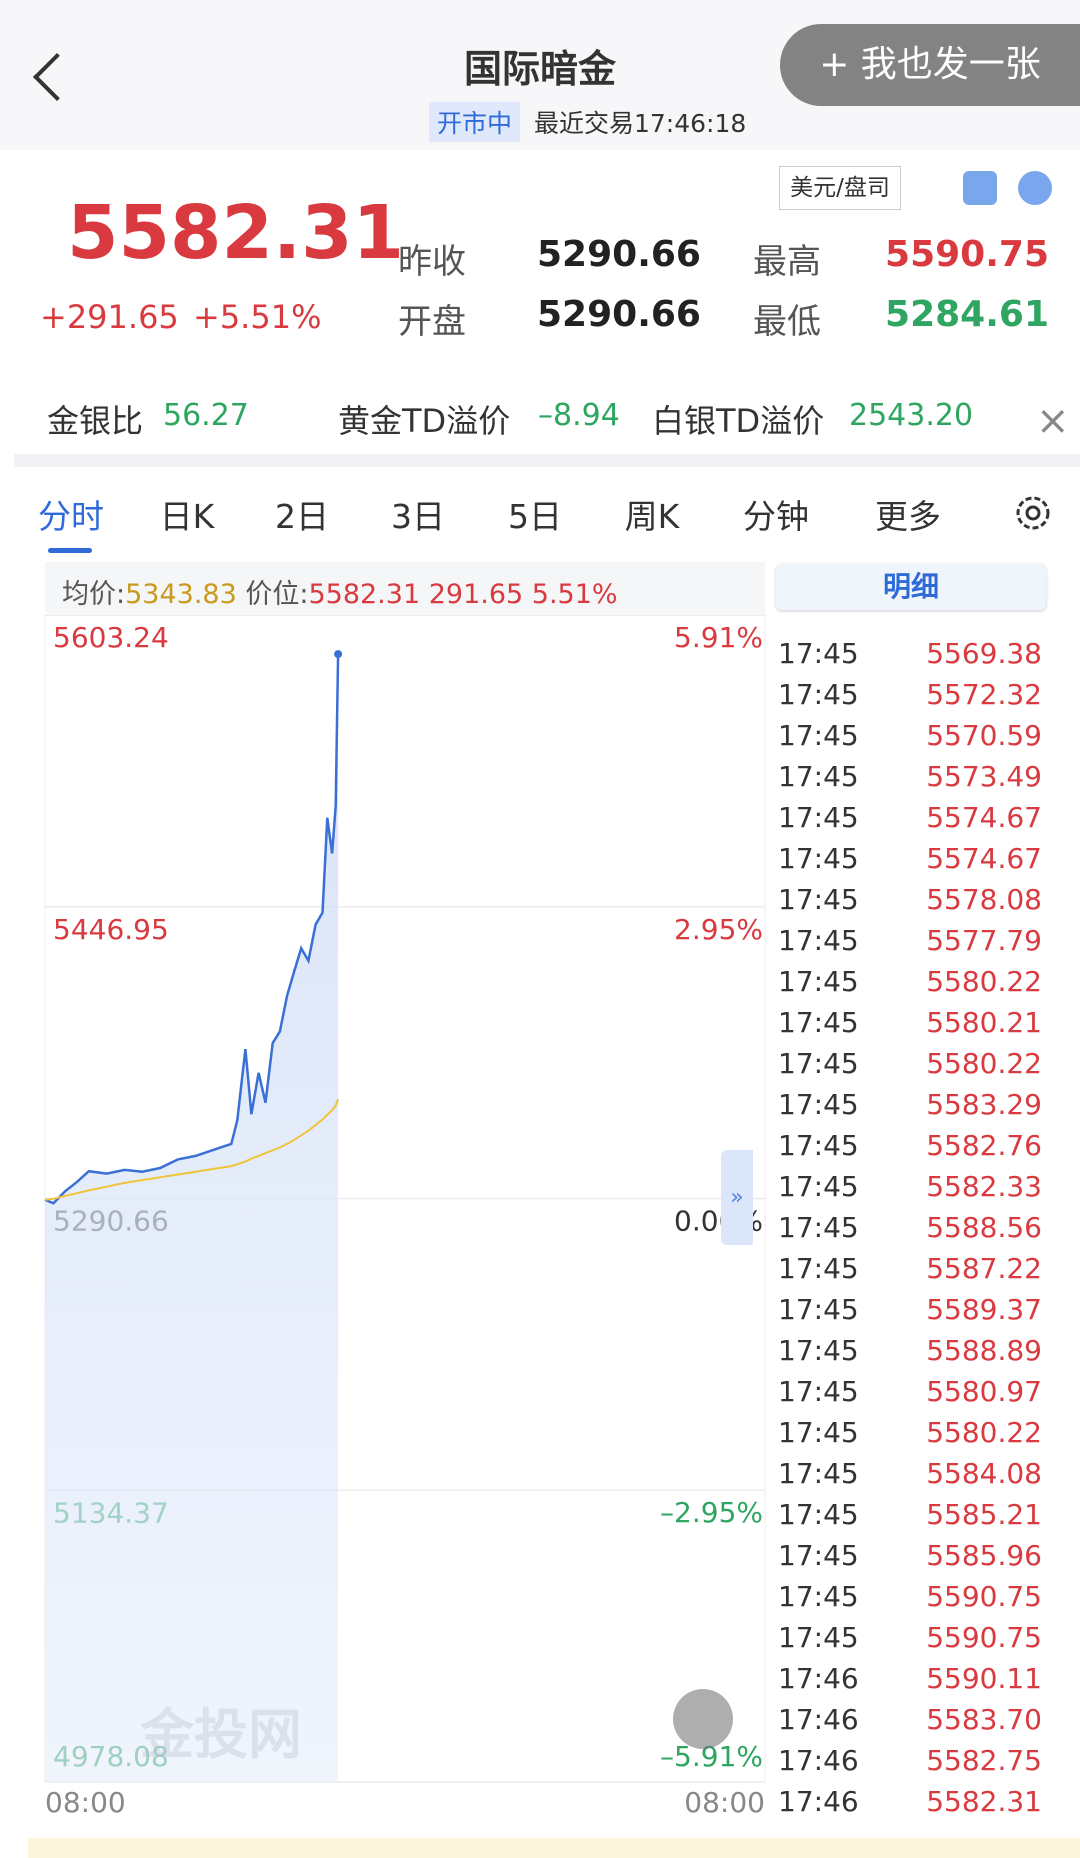 This screenshot has width=1080, height=1858. I want to click on info-value: 5.51%, so click(574, 594).